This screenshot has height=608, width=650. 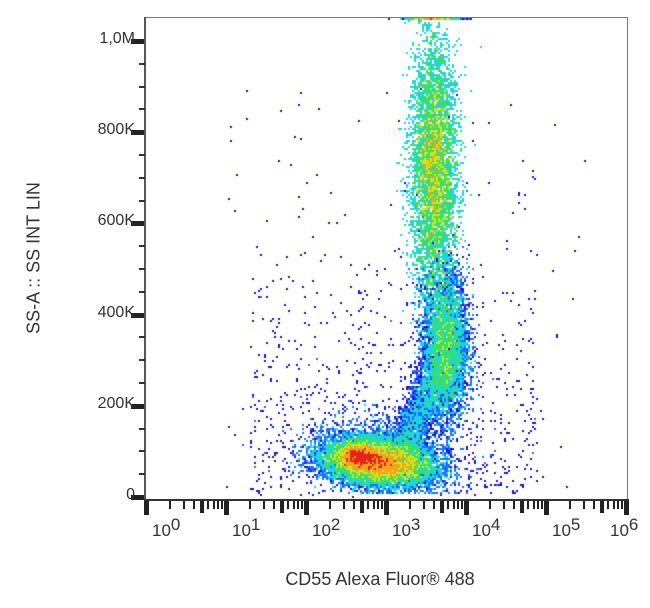 I want to click on x-tick-label: 10², so click(x=326, y=527).